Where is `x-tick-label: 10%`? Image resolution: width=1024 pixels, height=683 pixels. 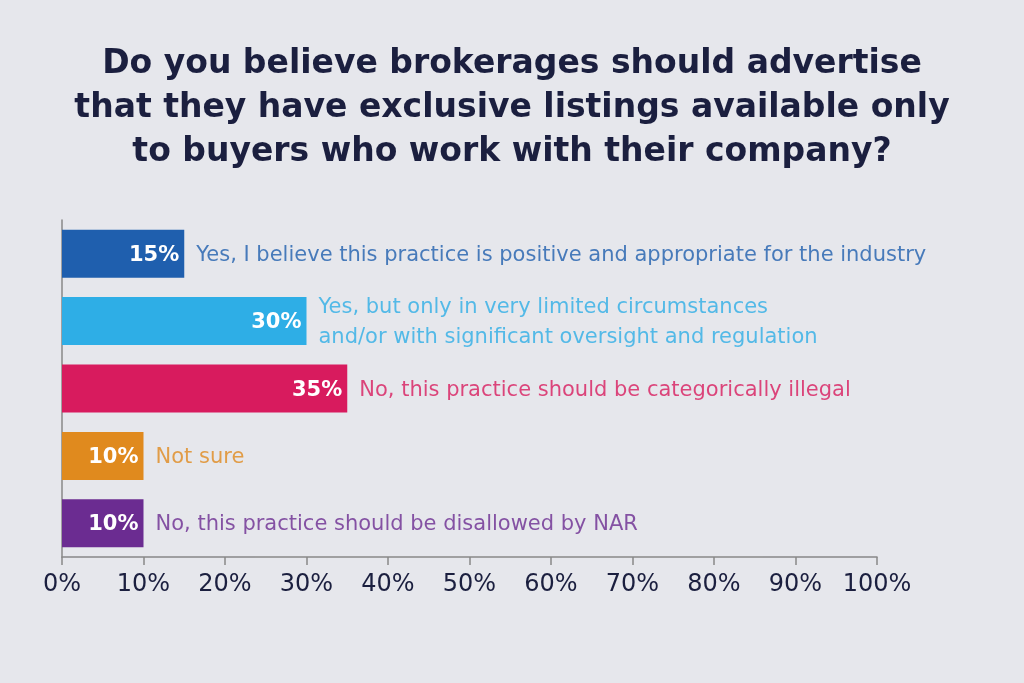 x-tick-label: 10% is located at coordinates (143, 583).